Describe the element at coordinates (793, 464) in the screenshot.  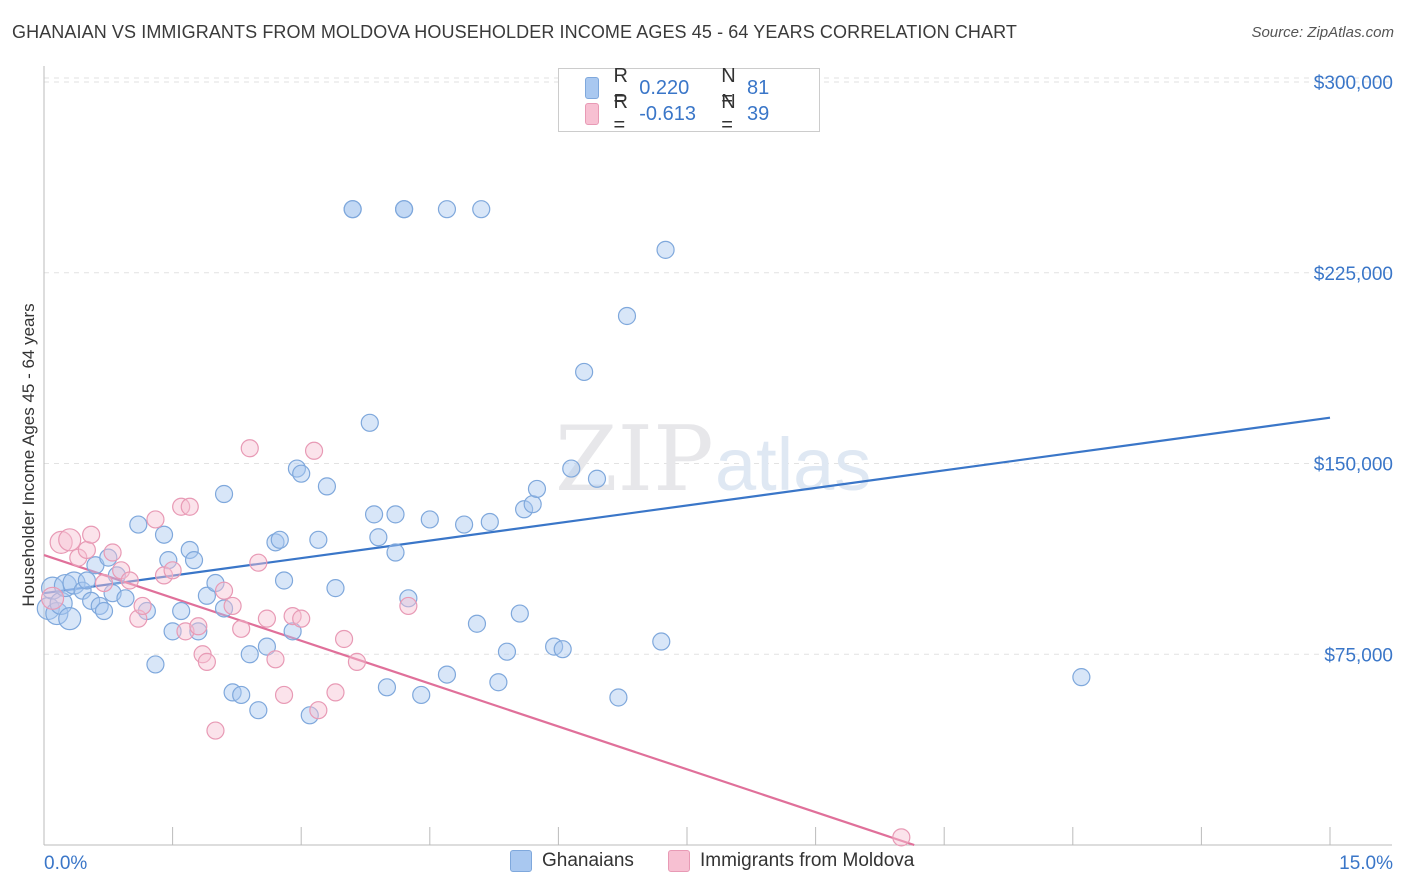
I see `watermark-atlas: atlas` at that location.